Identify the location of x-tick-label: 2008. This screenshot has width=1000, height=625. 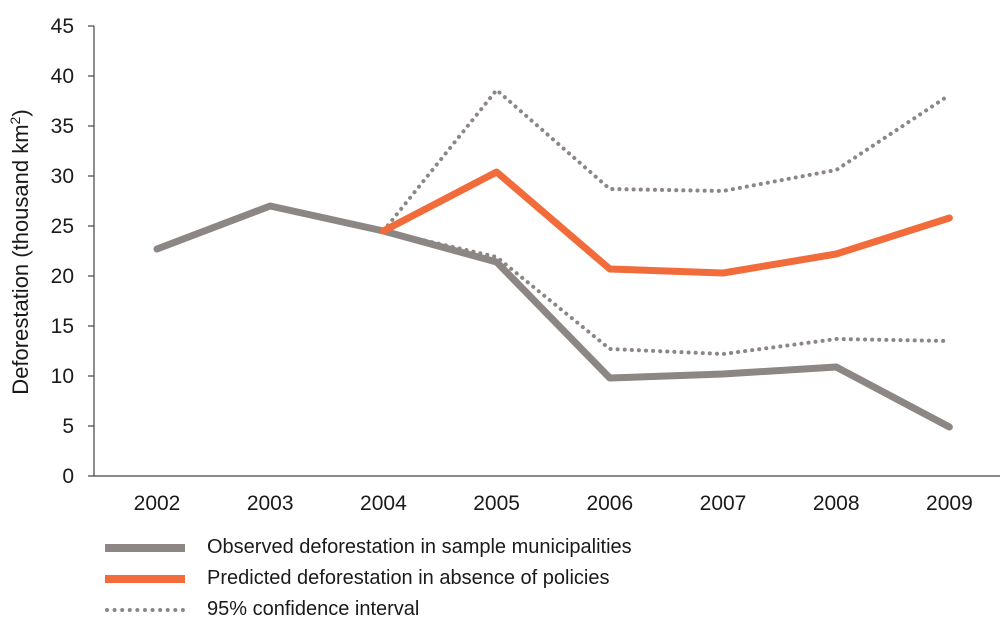
(836, 503).